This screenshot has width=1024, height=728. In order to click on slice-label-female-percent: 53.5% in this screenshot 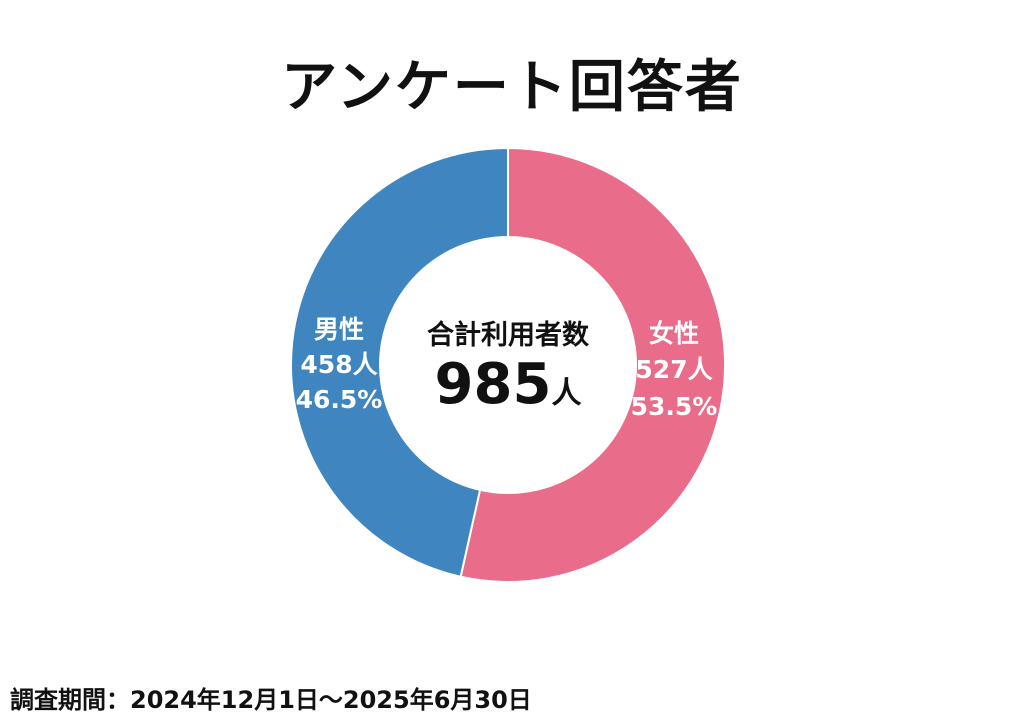, I will do `click(674, 406)`.